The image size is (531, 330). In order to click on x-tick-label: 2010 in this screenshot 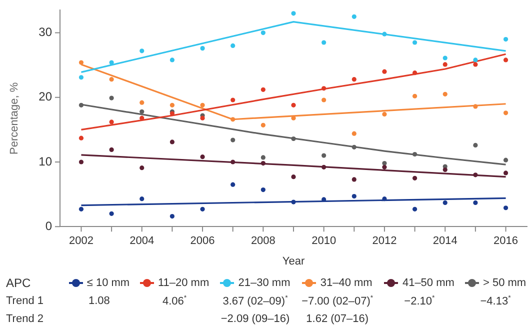, I will do `click(324, 241)`.